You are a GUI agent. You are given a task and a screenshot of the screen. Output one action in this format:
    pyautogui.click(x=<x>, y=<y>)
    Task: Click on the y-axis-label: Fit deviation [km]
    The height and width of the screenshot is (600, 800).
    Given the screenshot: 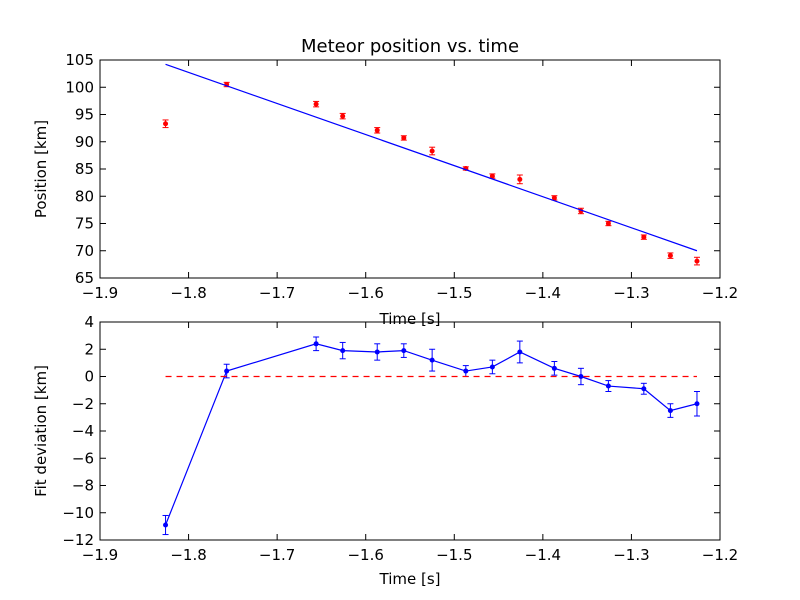 What is the action you would take?
    pyautogui.click(x=41, y=431)
    